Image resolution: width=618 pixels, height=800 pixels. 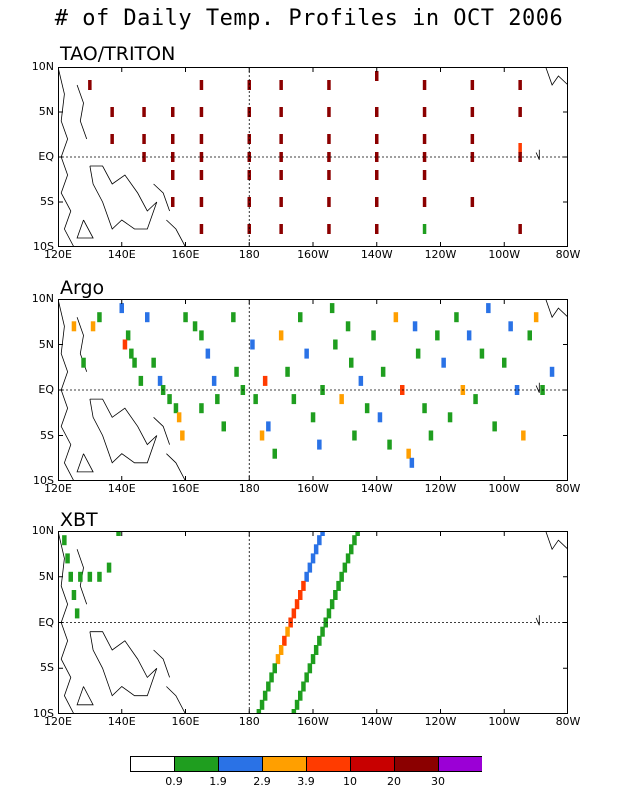 What do you see at coordinates (46, 156) in the screenshot?
I see `y-tick-label: EQ` at bounding box center [46, 156].